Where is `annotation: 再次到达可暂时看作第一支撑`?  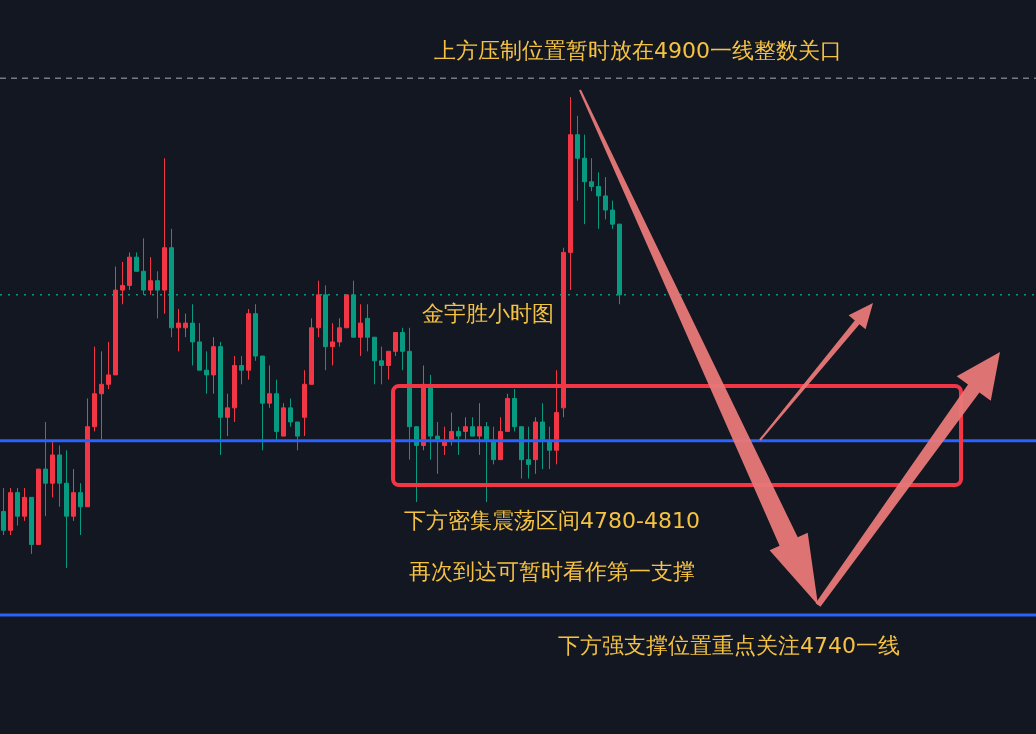 annotation: 再次到达可暂时看作第一支撑 is located at coordinates (552, 571).